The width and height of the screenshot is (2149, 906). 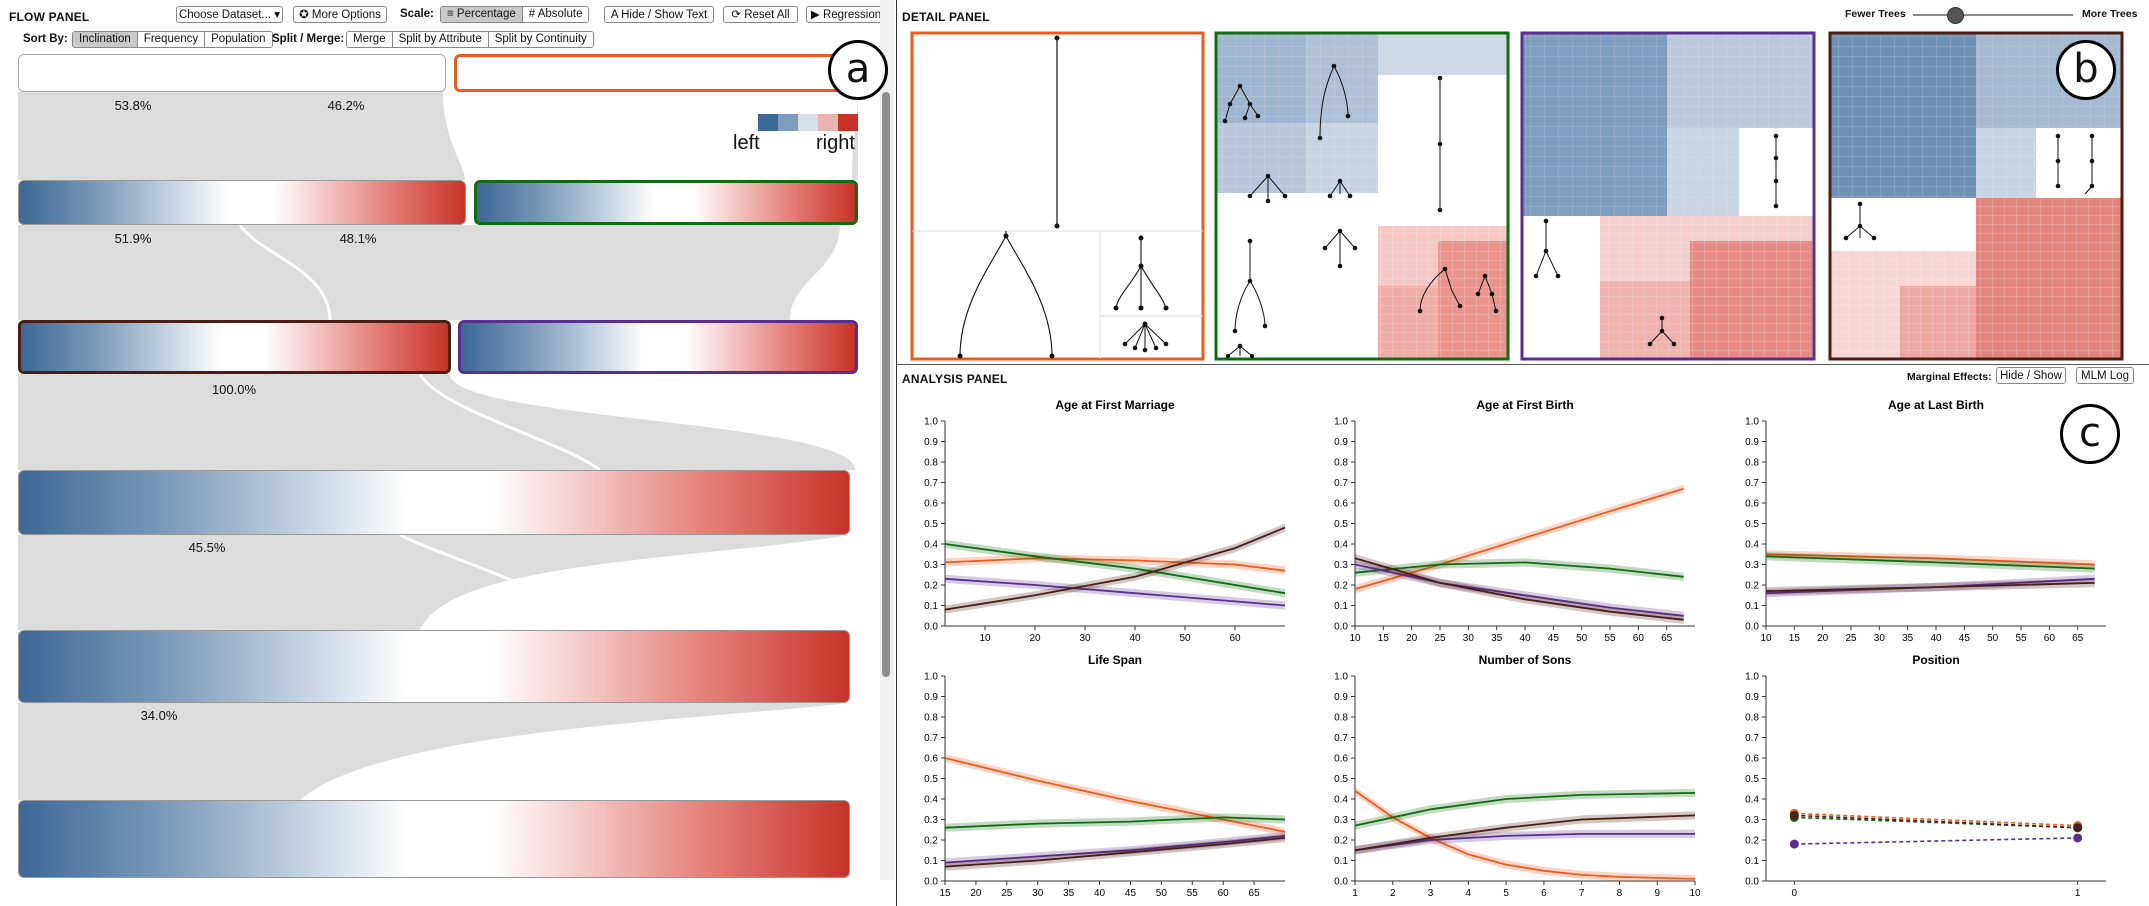 I want to click on chart-title: Life Span, so click(x=1115, y=660).